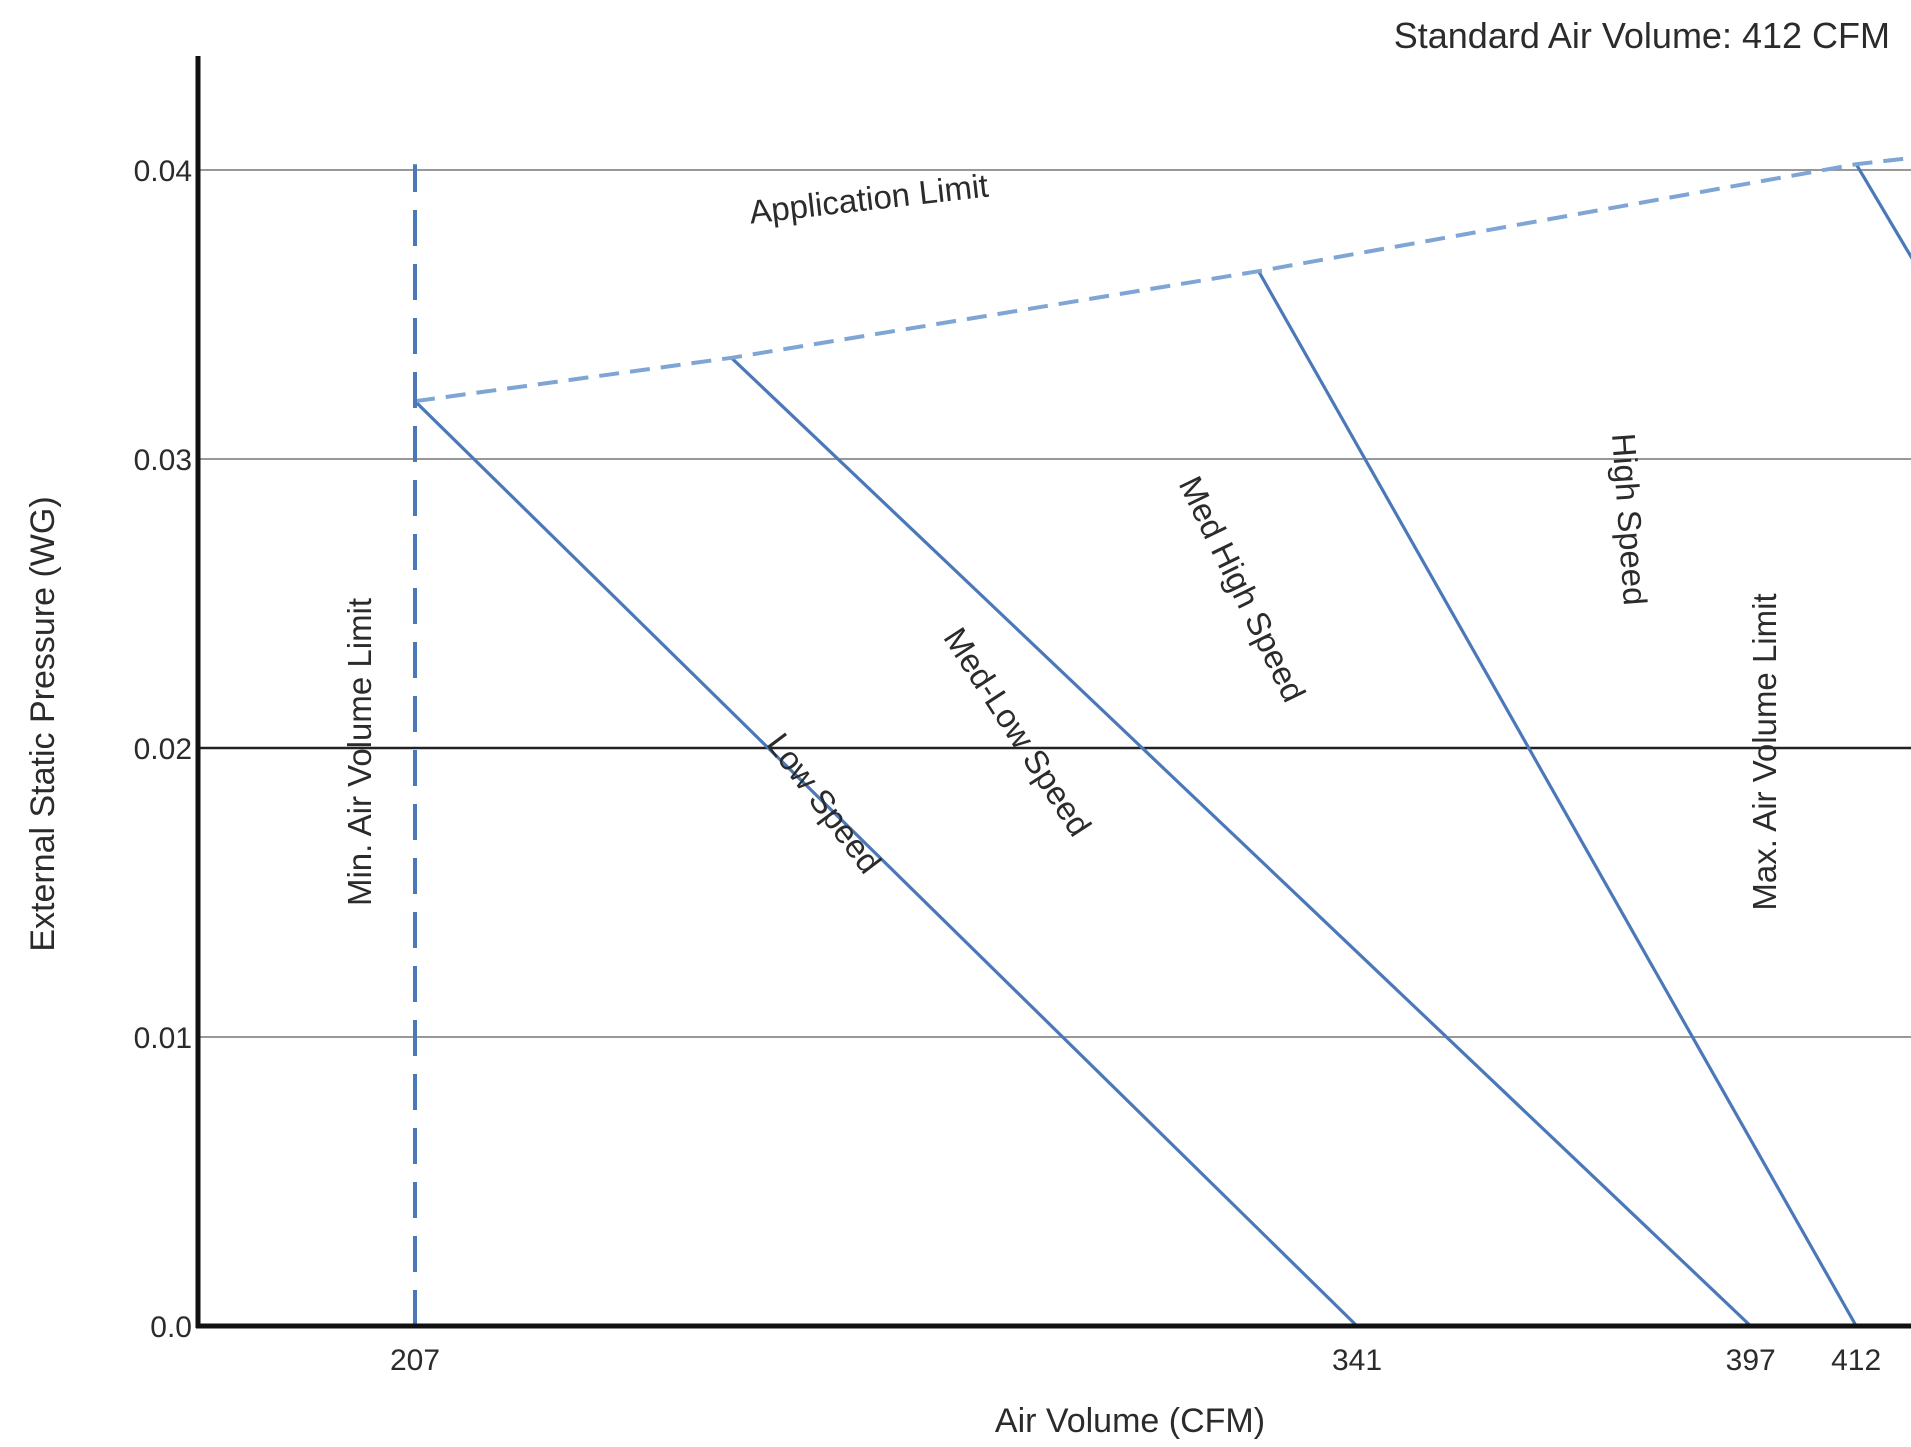 The image size is (1911, 1447). Describe the element at coordinates (359, 752) in the screenshot. I see `series-label-min-air-volume-limit: Min. Air Volume Limit` at that location.